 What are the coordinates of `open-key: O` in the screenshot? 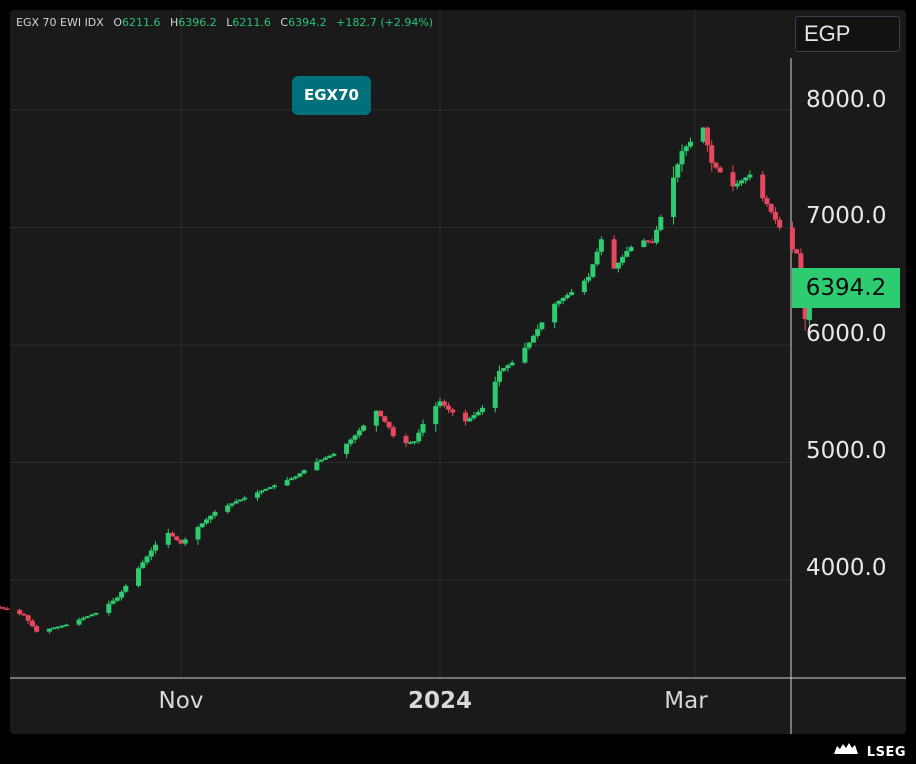 It's located at (117, 22).